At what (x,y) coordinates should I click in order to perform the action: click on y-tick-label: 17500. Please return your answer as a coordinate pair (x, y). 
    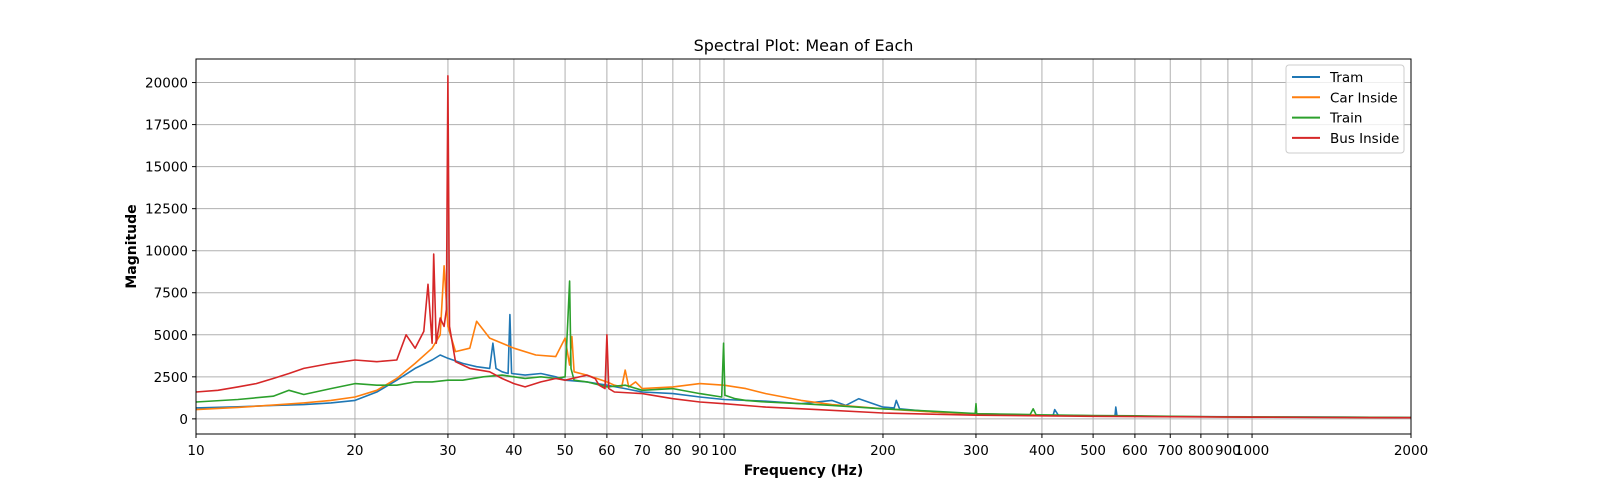
    Looking at the image, I should click on (166, 126).